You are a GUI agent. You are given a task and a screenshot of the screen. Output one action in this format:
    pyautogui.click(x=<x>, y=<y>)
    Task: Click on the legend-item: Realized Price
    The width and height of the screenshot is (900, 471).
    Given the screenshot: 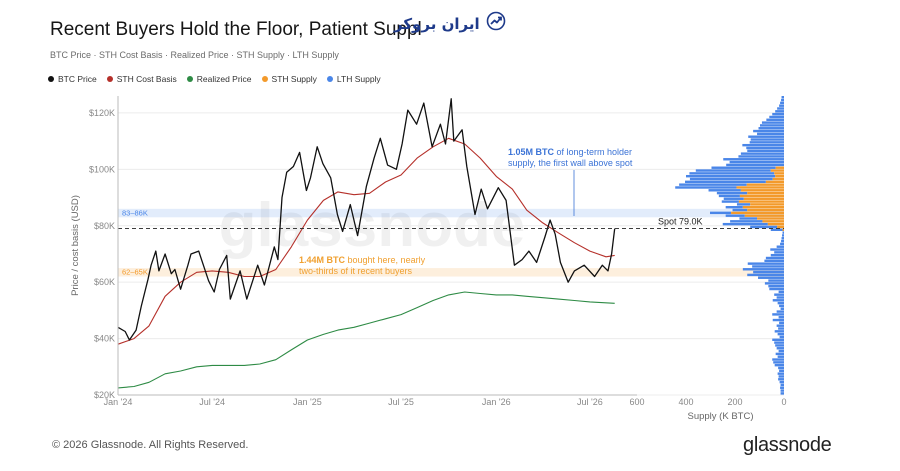 What is the action you would take?
    pyautogui.click(x=219, y=79)
    